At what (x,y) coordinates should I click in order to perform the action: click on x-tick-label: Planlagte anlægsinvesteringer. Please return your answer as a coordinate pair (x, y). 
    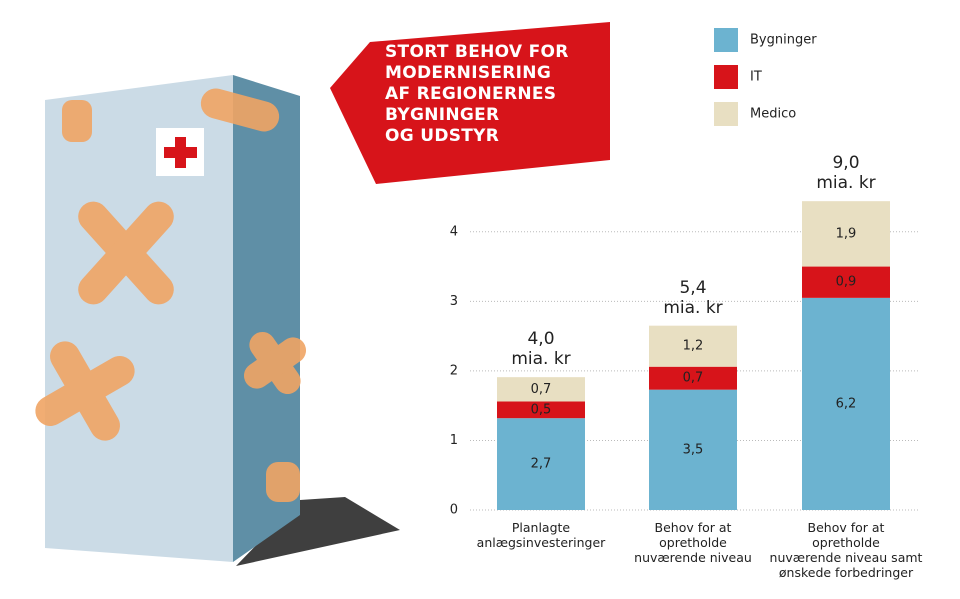
    Looking at the image, I should click on (541, 535).